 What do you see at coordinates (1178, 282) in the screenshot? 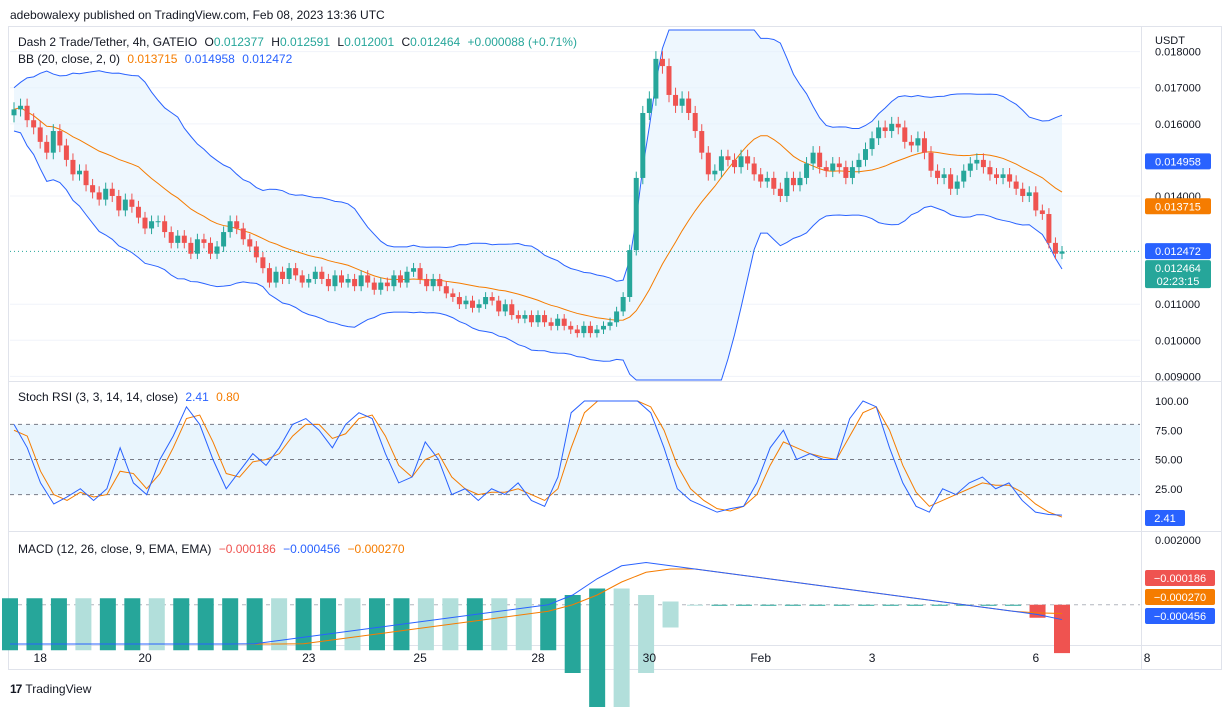
I see `countdown-label: 02:23:15` at bounding box center [1178, 282].